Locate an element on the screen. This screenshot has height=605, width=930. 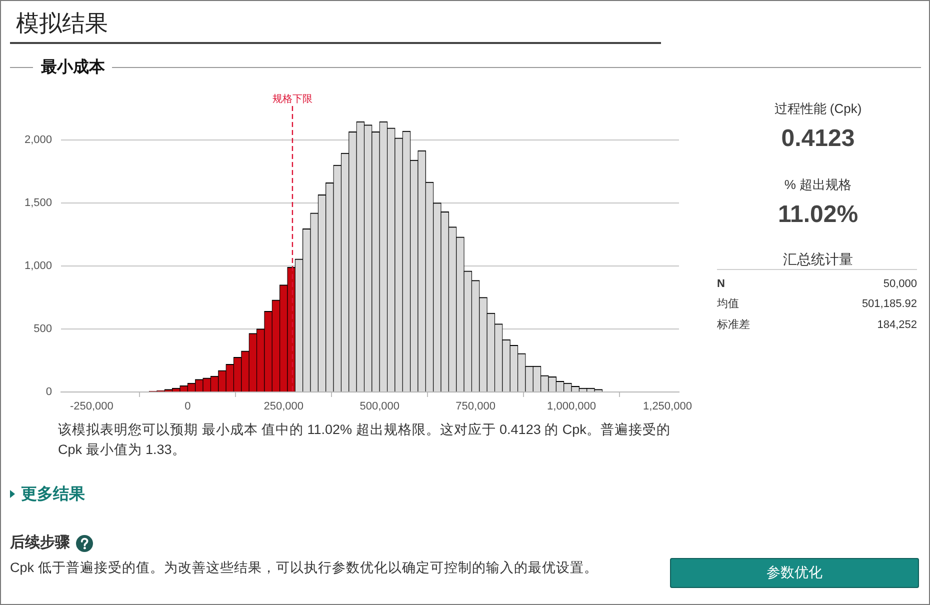
x-tick-label: 750,000 is located at coordinates (476, 406).